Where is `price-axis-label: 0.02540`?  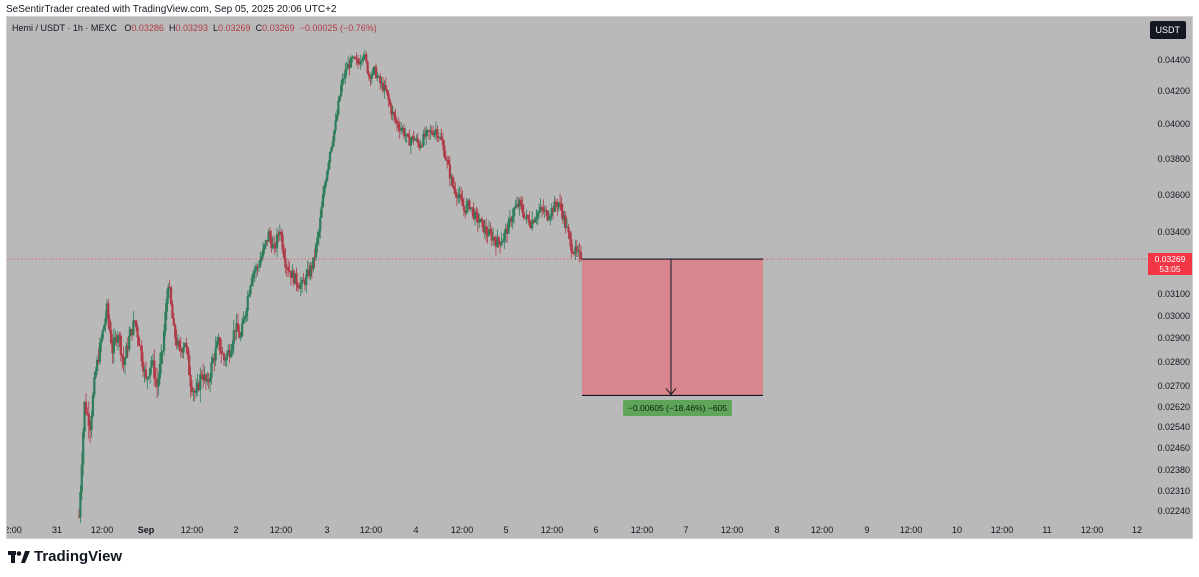 price-axis-label: 0.02540 is located at coordinates (1173, 427).